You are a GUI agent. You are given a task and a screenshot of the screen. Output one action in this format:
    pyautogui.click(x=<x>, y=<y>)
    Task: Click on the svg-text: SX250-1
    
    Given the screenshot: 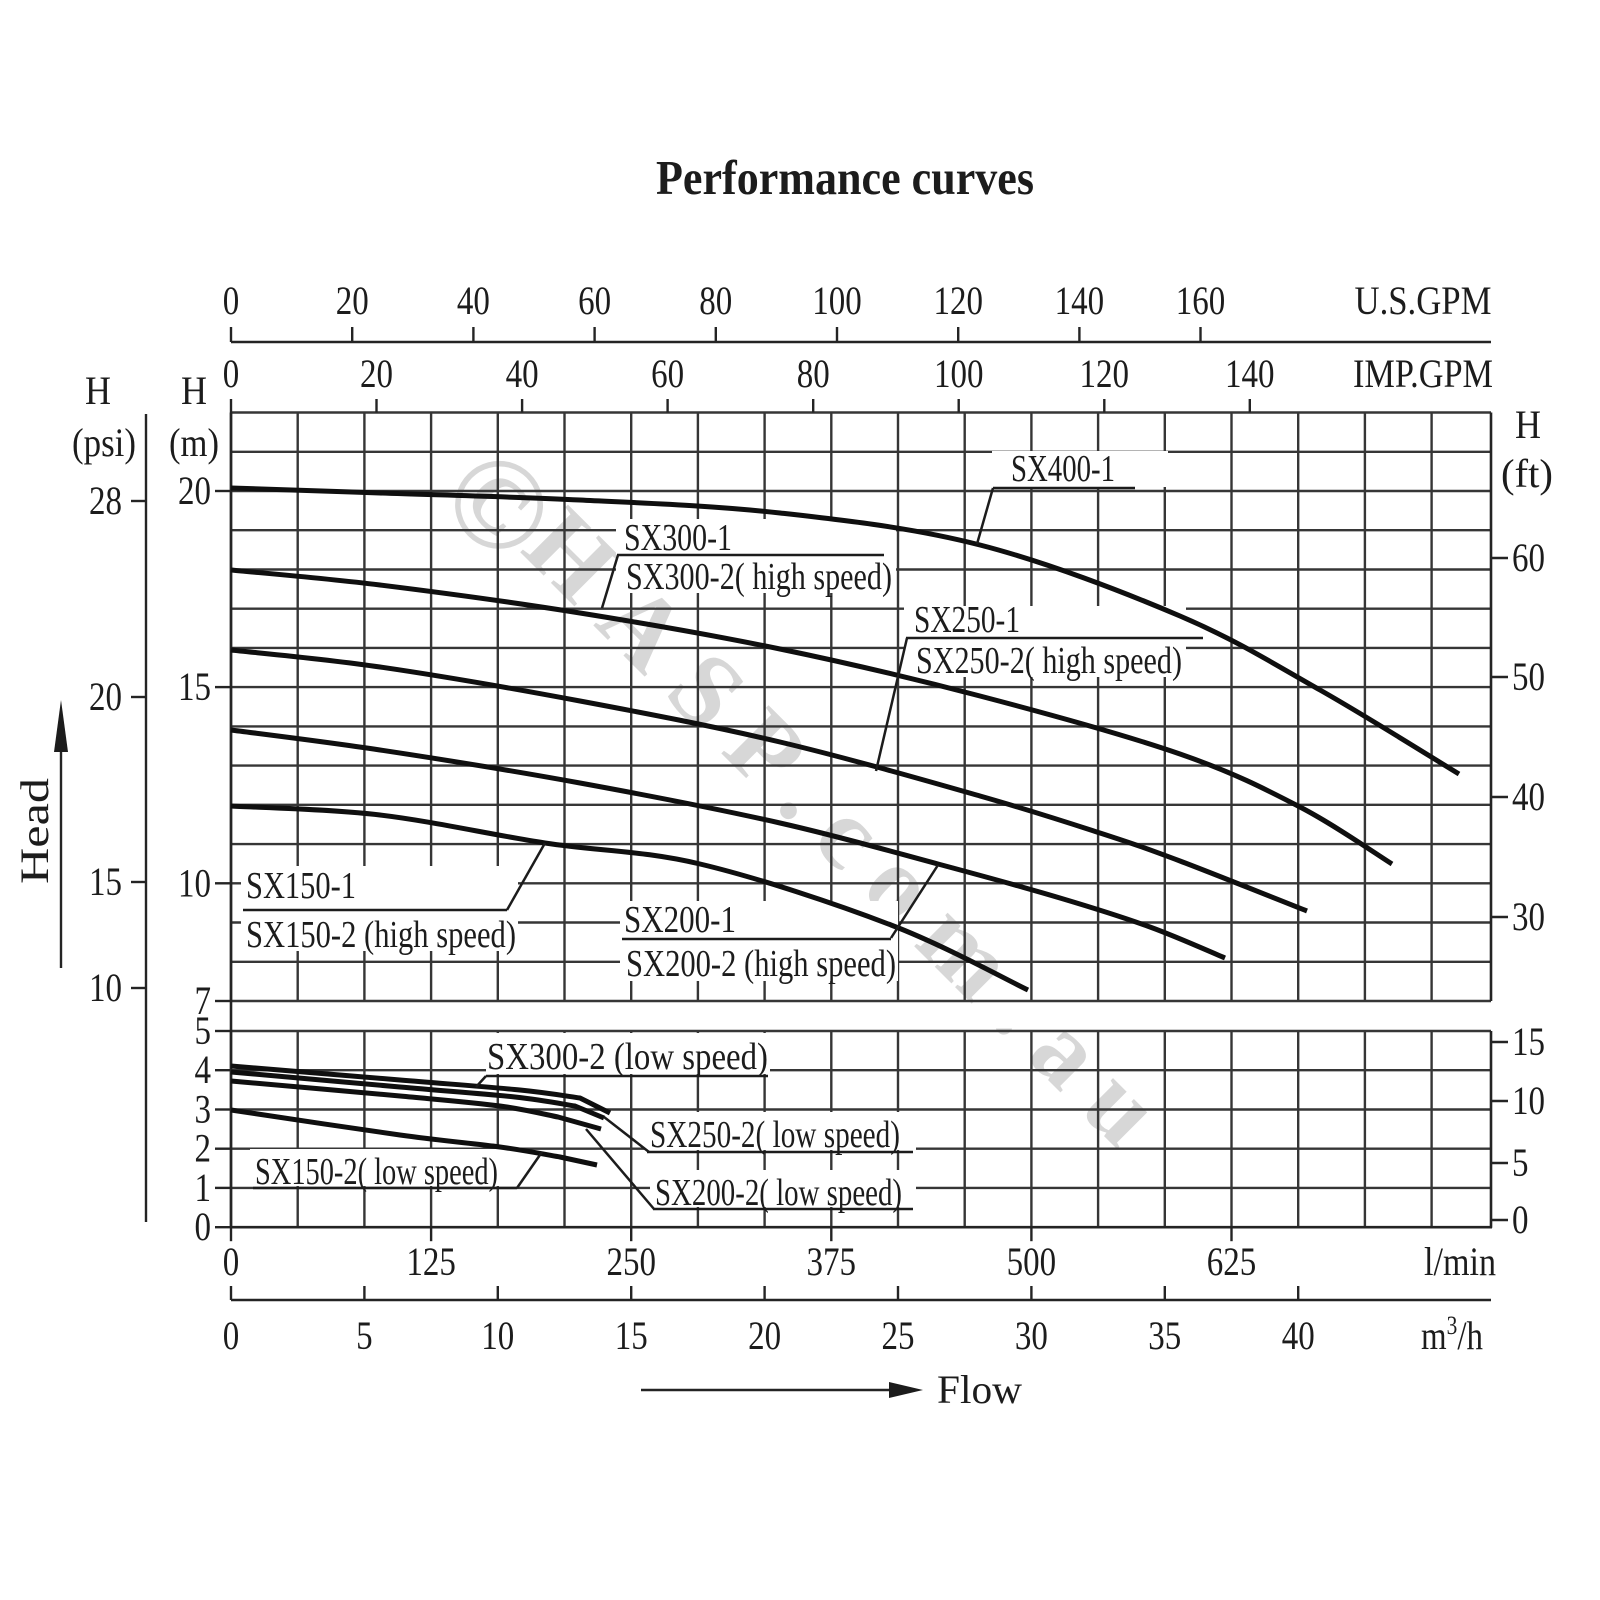 What is the action you would take?
    pyautogui.click(x=967, y=620)
    